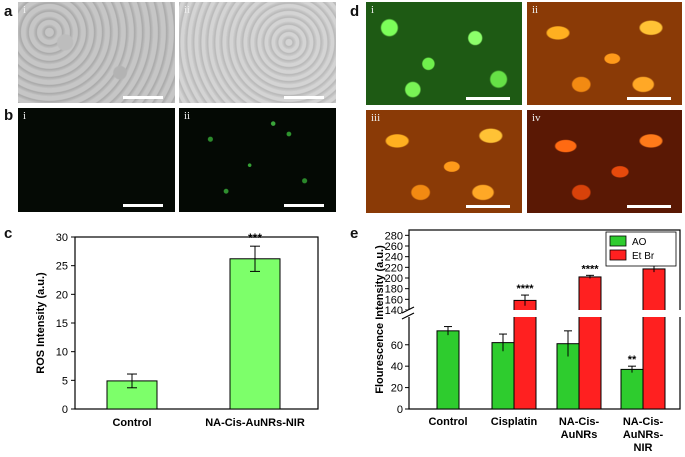 Image resolution: width=685 pixels, height=457 pixels. What do you see at coordinates (394, 236) in the screenshot?
I see `y-tick-label: 280` at bounding box center [394, 236].